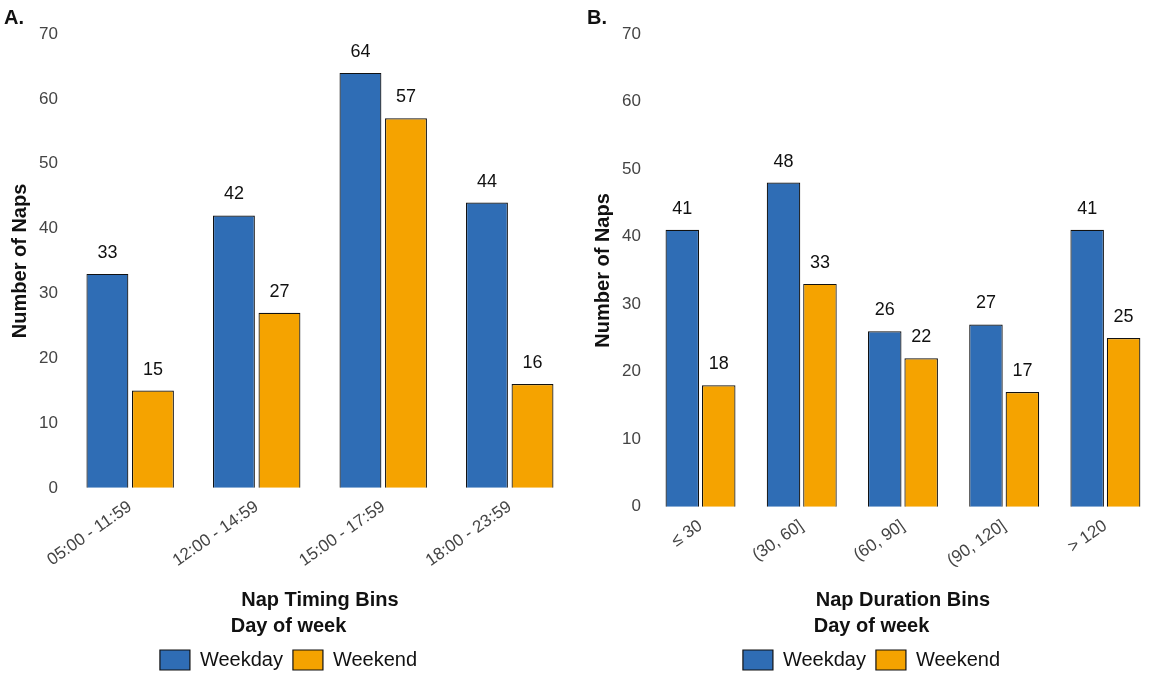 The image size is (1167, 680). Describe the element at coordinates (783, 160) in the screenshot. I see `data-label: 48` at that location.